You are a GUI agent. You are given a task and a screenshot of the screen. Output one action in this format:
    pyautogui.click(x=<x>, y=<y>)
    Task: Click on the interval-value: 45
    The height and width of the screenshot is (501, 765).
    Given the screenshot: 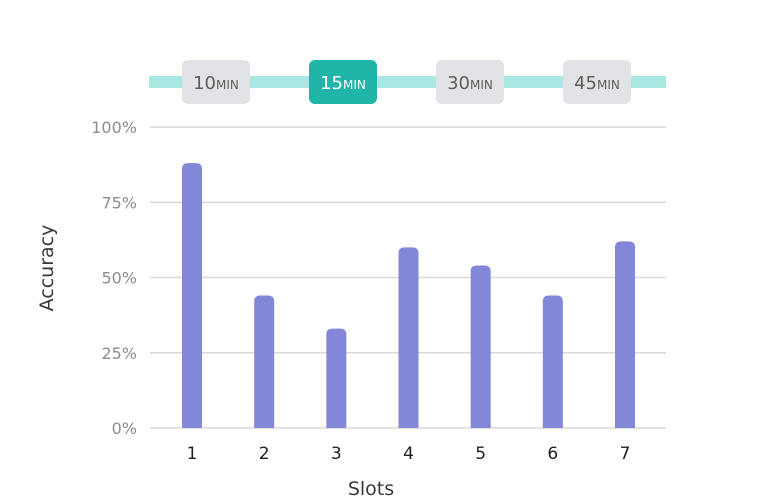 What is the action you would take?
    pyautogui.click(x=585, y=83)
    